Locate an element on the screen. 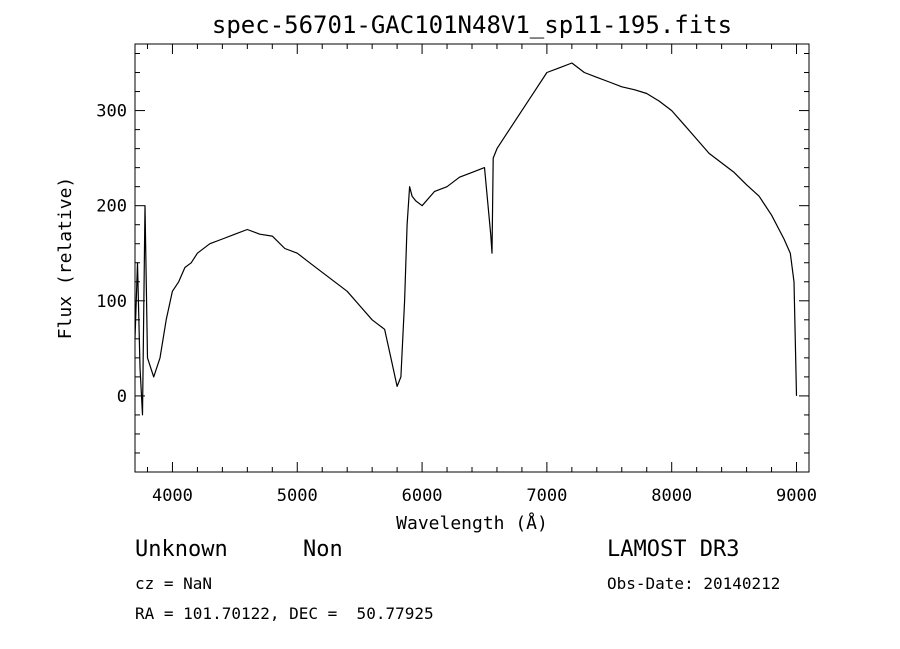 The height and width of the screenshot is (649, 900). x-axis-label: Wavelength (Å) is located at coordinates (472, 523).